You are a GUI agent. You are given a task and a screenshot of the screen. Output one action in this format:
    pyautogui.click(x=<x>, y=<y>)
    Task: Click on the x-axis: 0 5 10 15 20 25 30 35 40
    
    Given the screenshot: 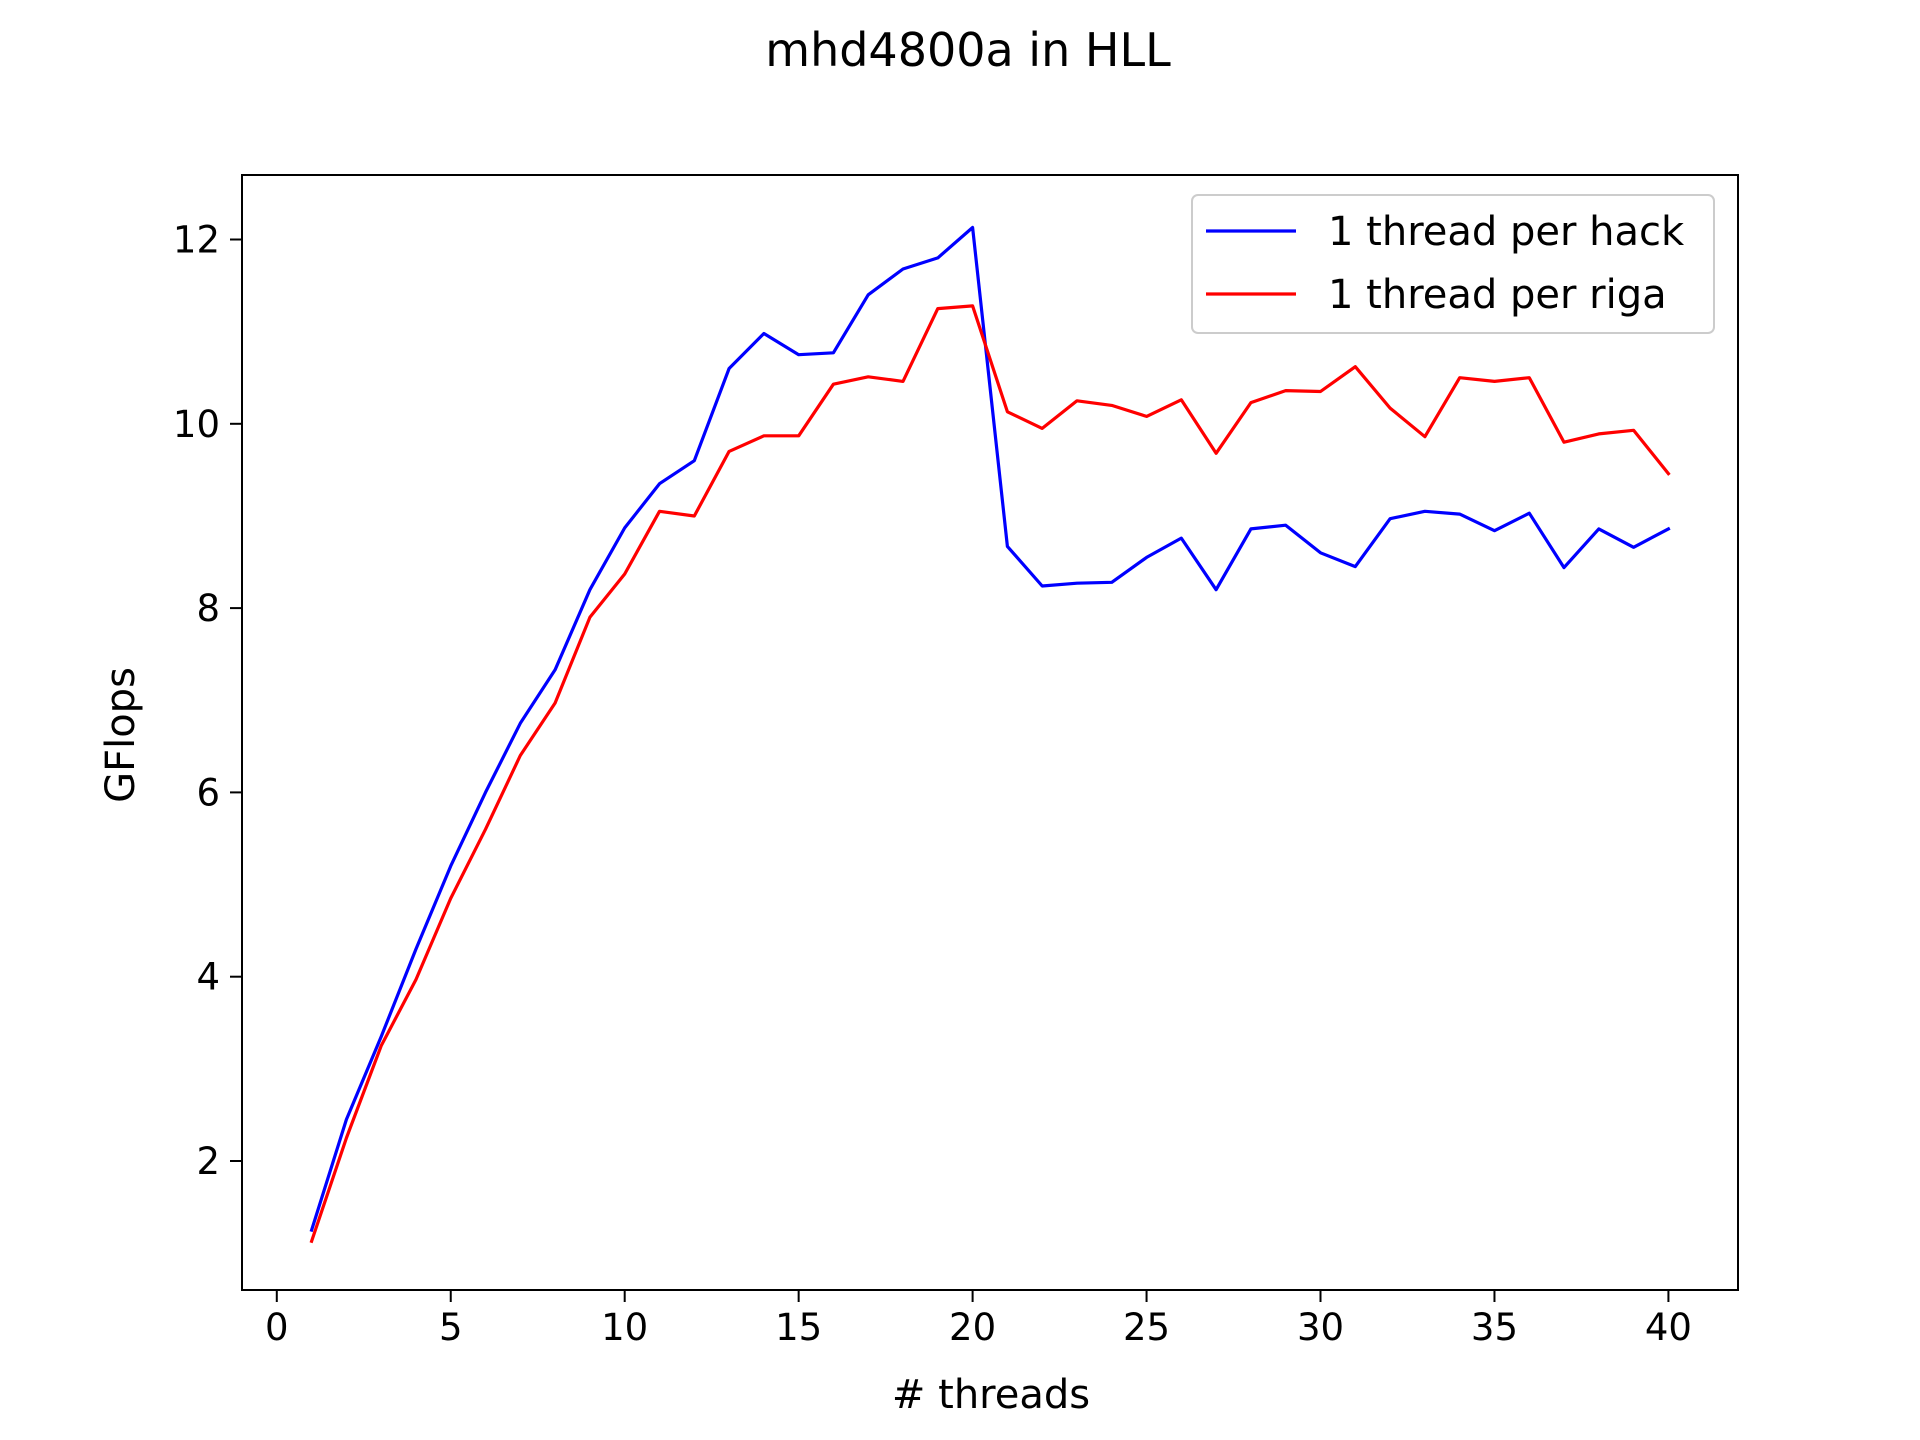 What is the action you would take?
    pyautogui.click(x=978, y=1319)
    